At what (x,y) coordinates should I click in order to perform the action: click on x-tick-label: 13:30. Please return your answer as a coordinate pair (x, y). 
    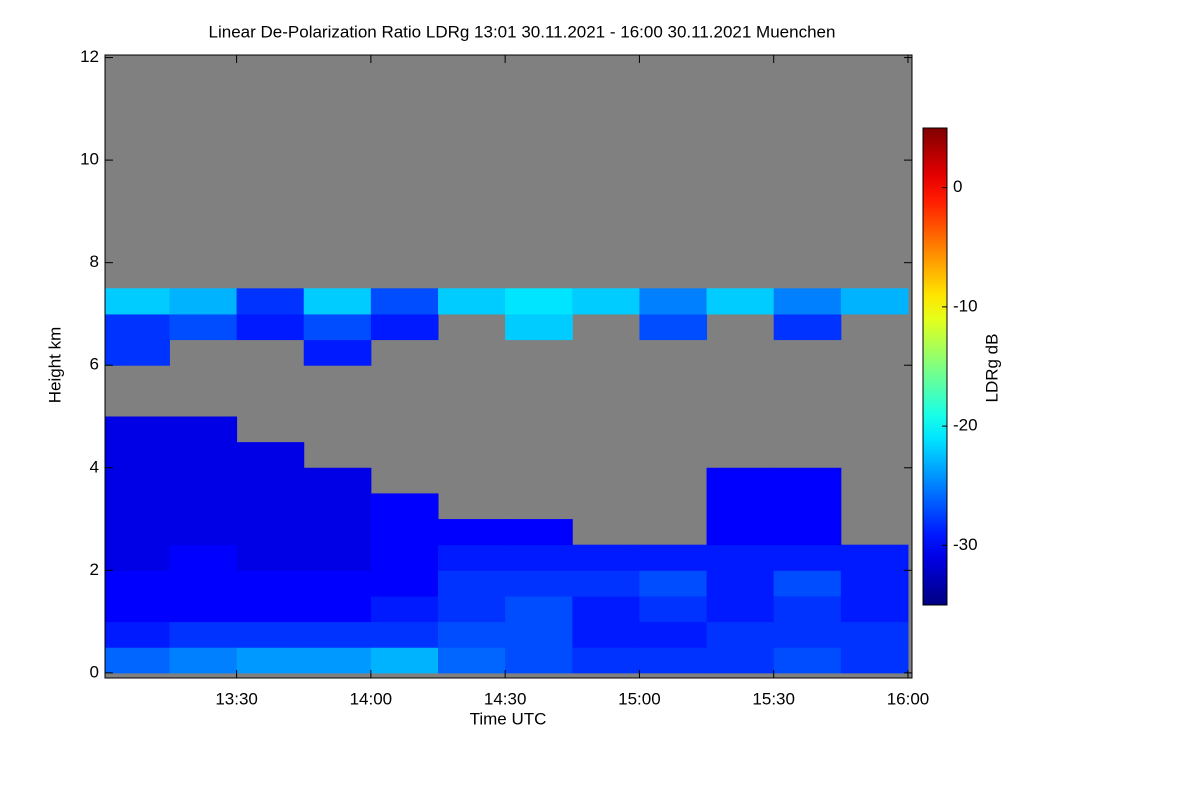
    Looking at the image, I should click on (236, 698).